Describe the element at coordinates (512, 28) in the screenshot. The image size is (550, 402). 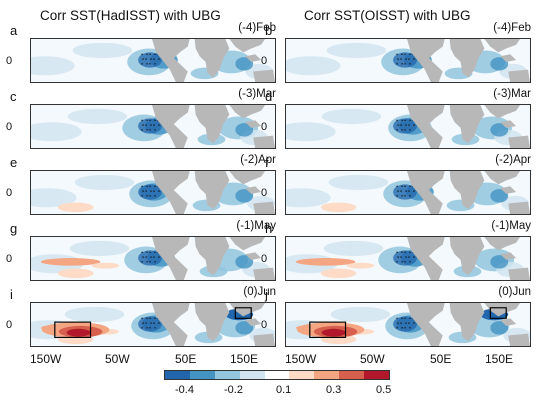
I see `panel-lag-b: (-4)Feb` at that location.